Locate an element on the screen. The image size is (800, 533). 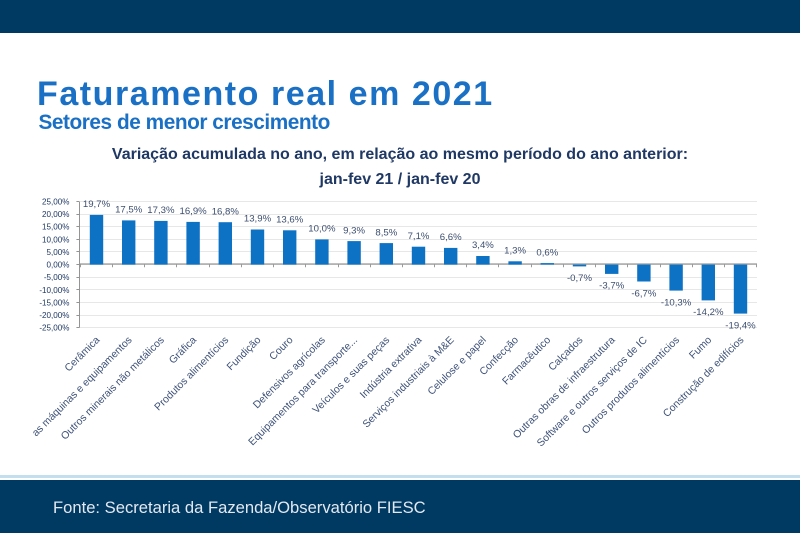
svg-text: -10,00% is located at coordinates (54, 290).